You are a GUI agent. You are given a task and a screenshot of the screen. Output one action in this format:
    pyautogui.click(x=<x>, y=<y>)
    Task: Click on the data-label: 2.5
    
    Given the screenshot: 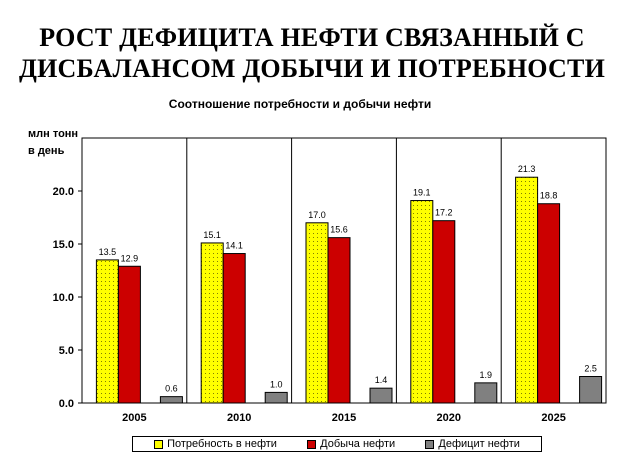 What is the action you would take?
    pyautogui.click(x=590, y=369)
    